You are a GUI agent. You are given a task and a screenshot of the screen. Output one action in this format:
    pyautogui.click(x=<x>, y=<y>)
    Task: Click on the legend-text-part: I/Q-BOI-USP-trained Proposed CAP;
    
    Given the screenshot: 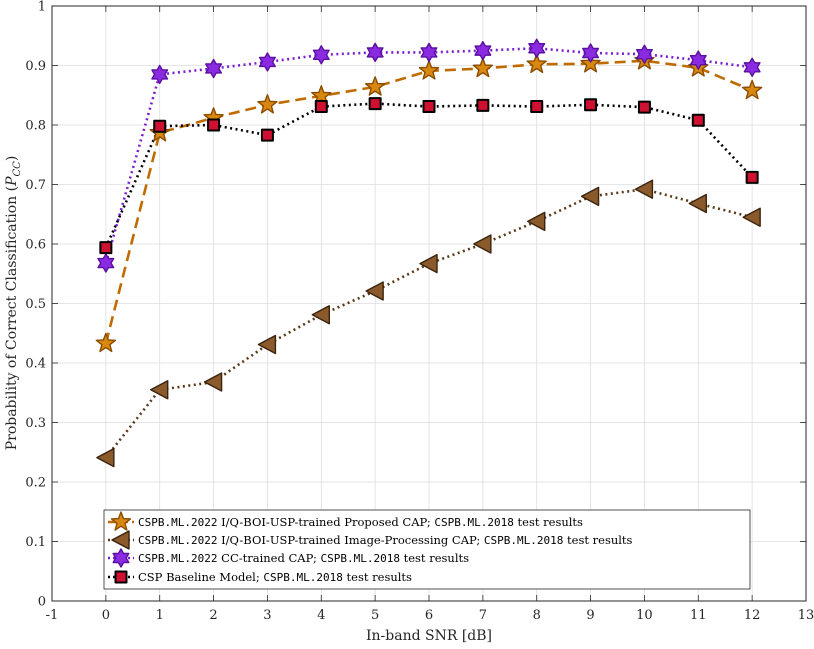 What is the action you would take?
    pyautogui.click(x=325, y=522)
    